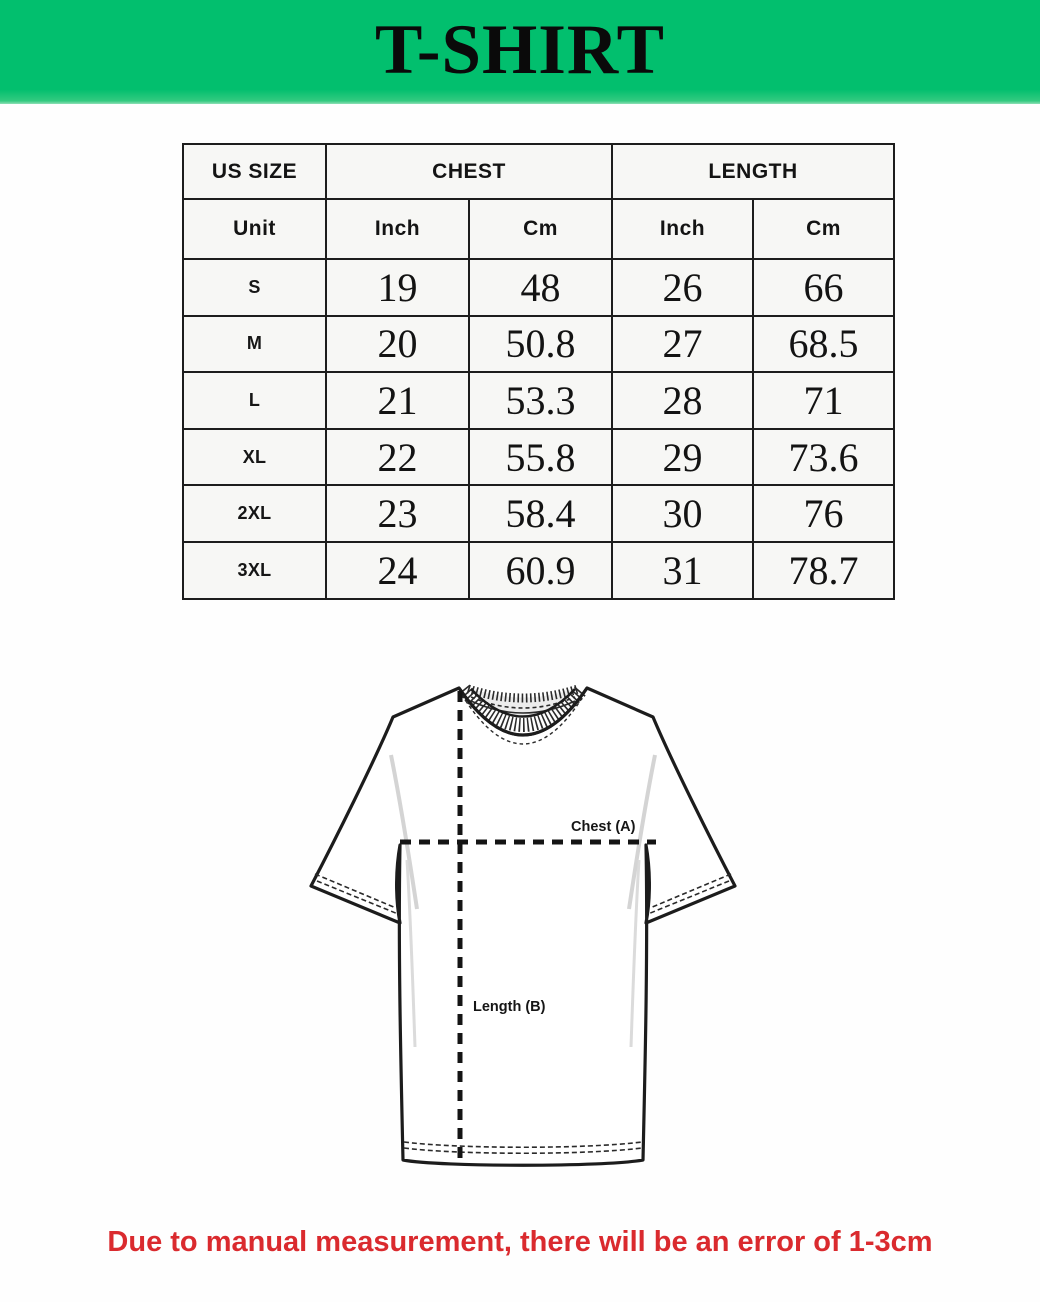 The image size is (1040, 1302). I want to click on table-row: XL 22 55.8 29 73.6, so click(539, 457).